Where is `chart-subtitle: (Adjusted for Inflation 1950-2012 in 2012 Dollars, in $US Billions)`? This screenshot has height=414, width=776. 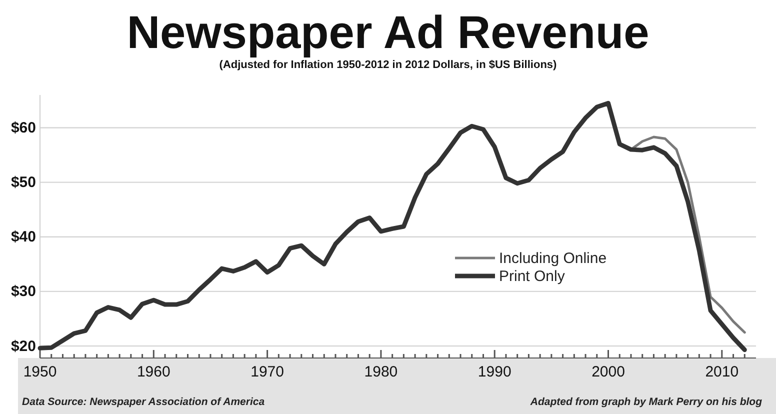
chart-subtitle: (Adjusted for Inflation 1950-2012 in 2012 Dollars, in $US Billions) is located at coordinates (388, 65).